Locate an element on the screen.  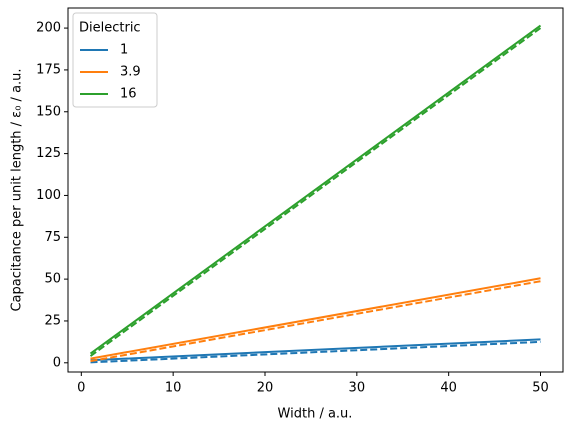
y-axis-label: Capacitance per unit length / ε₀ / a.u. is located at coordinates (17, 189).